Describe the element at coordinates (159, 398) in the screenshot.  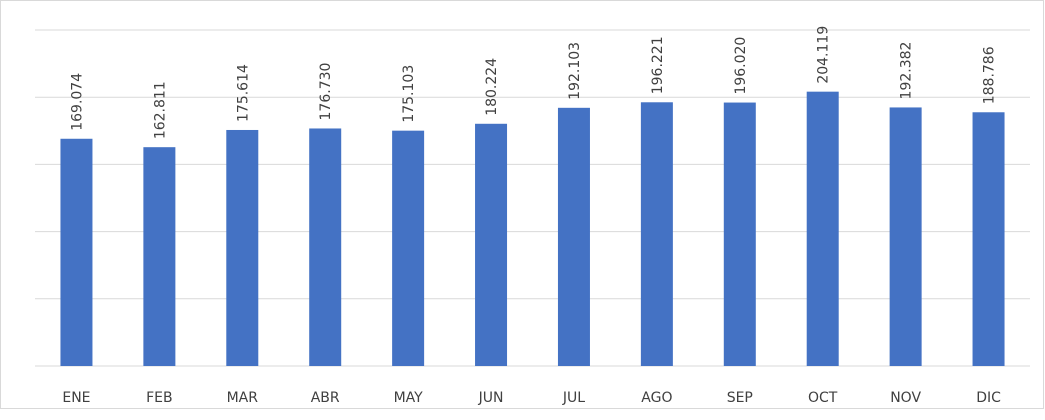
I see `x-tick-label: FEB` at that location.